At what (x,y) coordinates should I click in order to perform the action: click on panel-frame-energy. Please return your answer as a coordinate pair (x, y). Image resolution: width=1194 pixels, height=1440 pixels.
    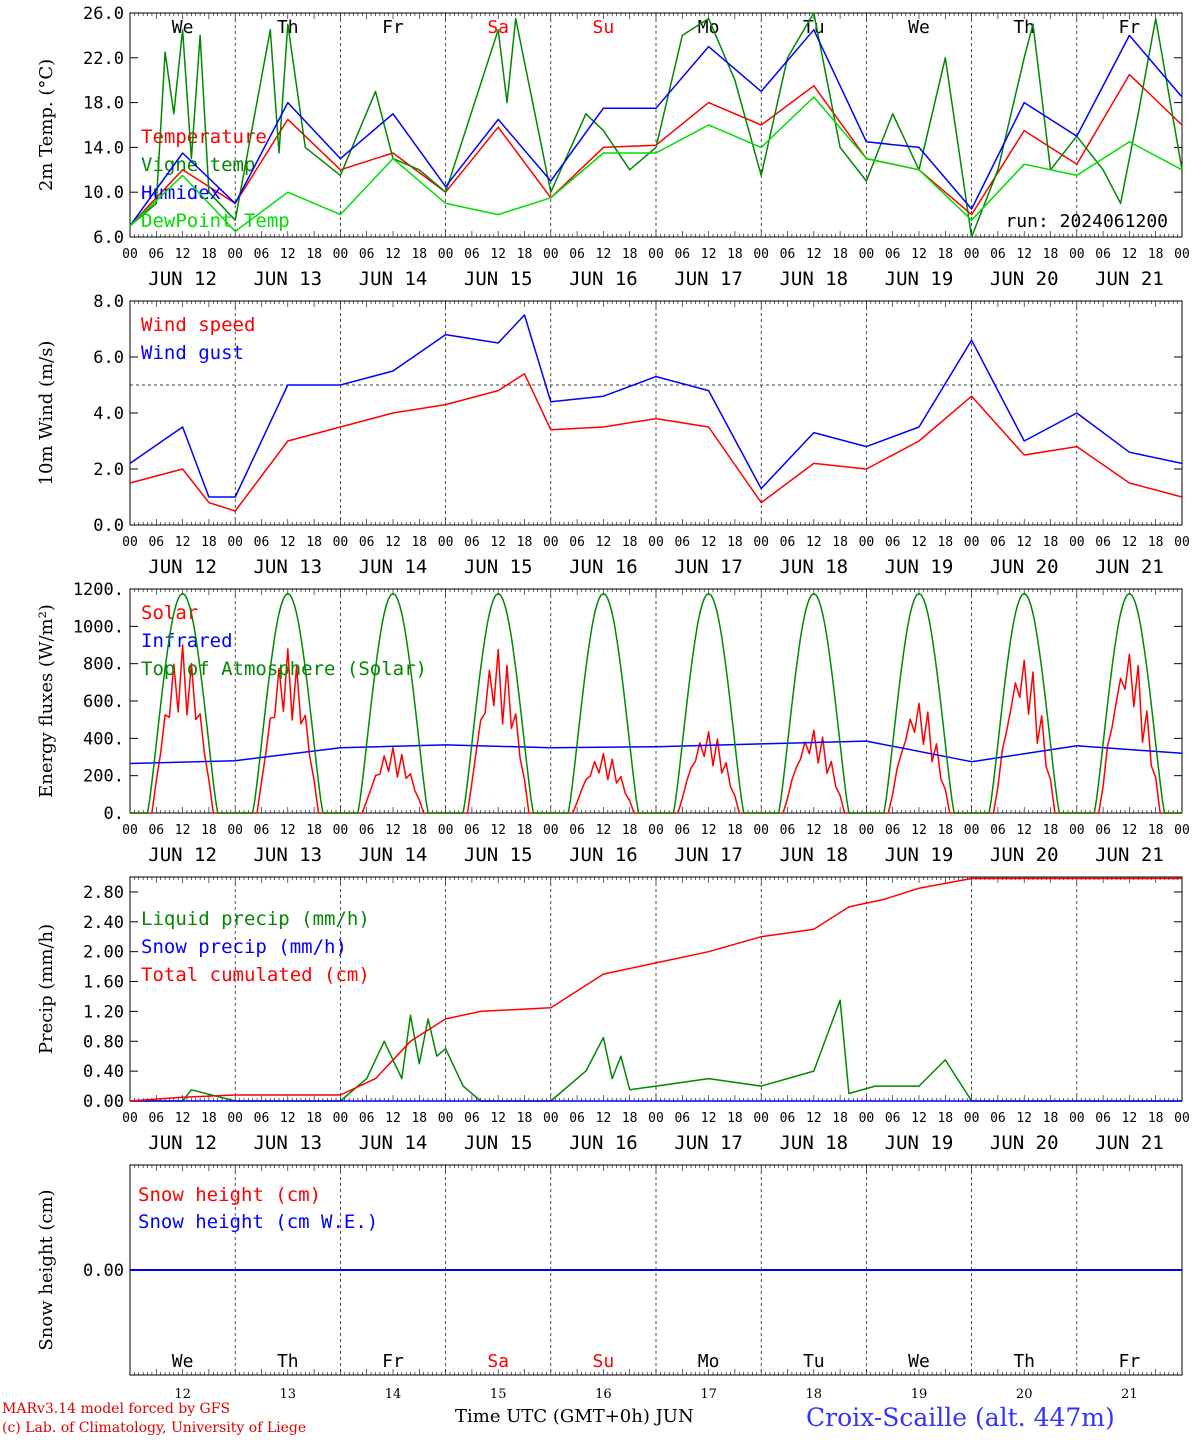
    Looking at the image, I should click on (656, 701).